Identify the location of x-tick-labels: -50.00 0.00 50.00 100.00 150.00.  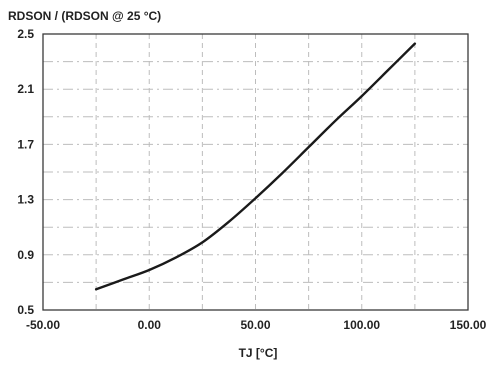
(256, 325).